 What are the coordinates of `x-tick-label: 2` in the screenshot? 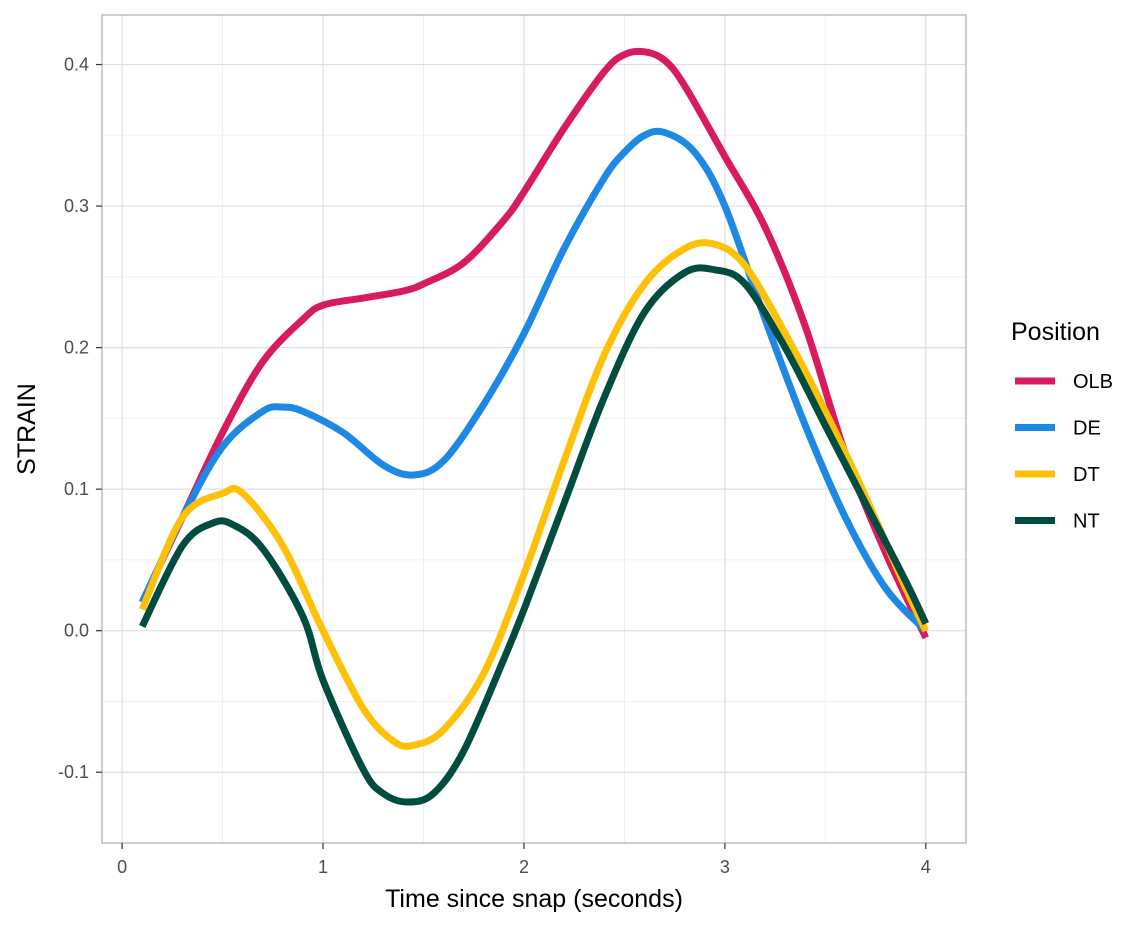 It's located at (524, 867).